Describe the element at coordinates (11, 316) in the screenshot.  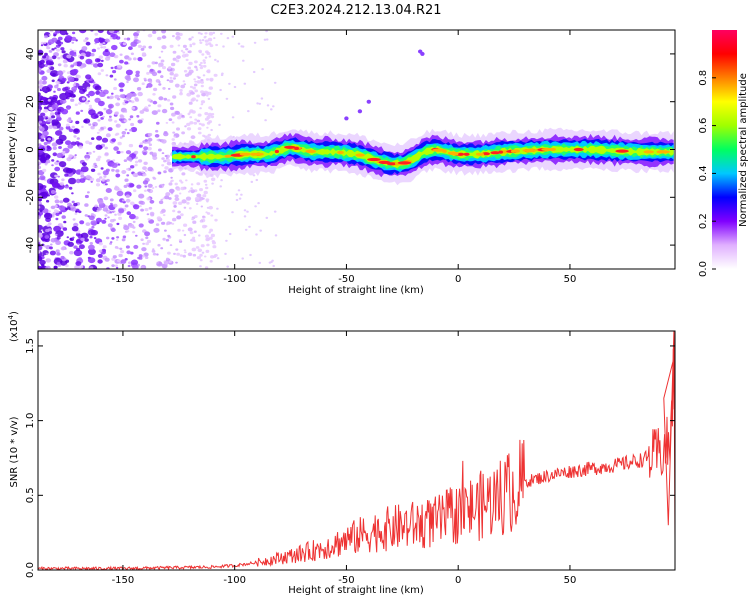
I see `snr-yscale-exponent: 4` at that location.